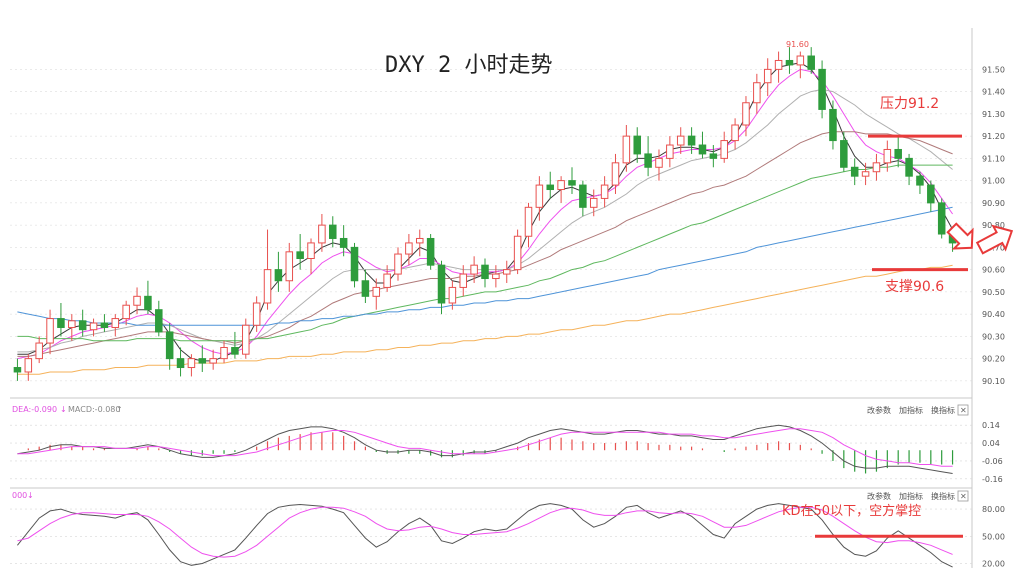 The width and height of the screenshot is (1024, 568). What do you see at coordinates (485, 535) in the screenshot?
I see `kd-lines` at bounding box center [485, 535].